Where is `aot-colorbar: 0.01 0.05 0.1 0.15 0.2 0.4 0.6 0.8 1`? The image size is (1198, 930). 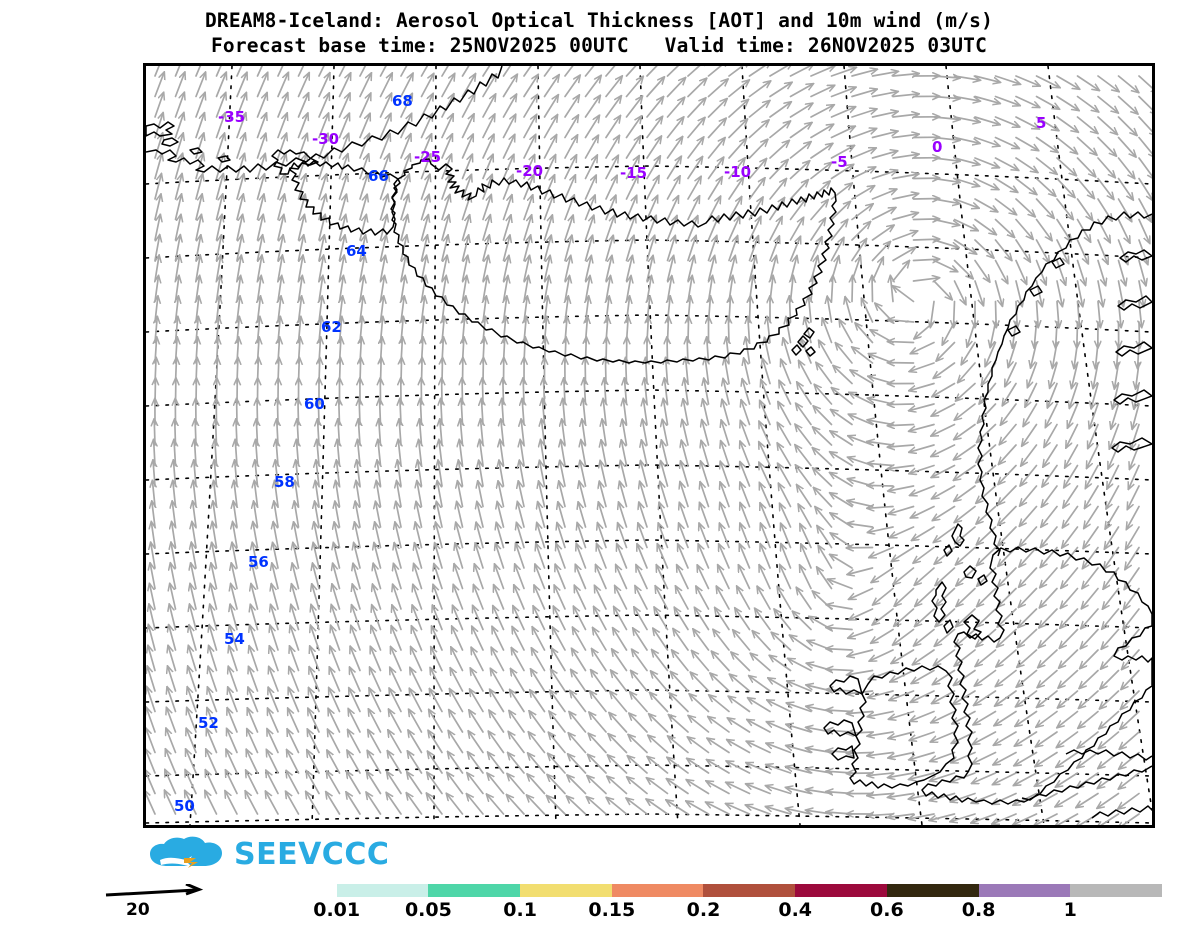 aot-colorbar: 0.01 0.05 0.1 0.15 0.2 0.4 0.6 0.8 1 is located at coordinates (703, 906).